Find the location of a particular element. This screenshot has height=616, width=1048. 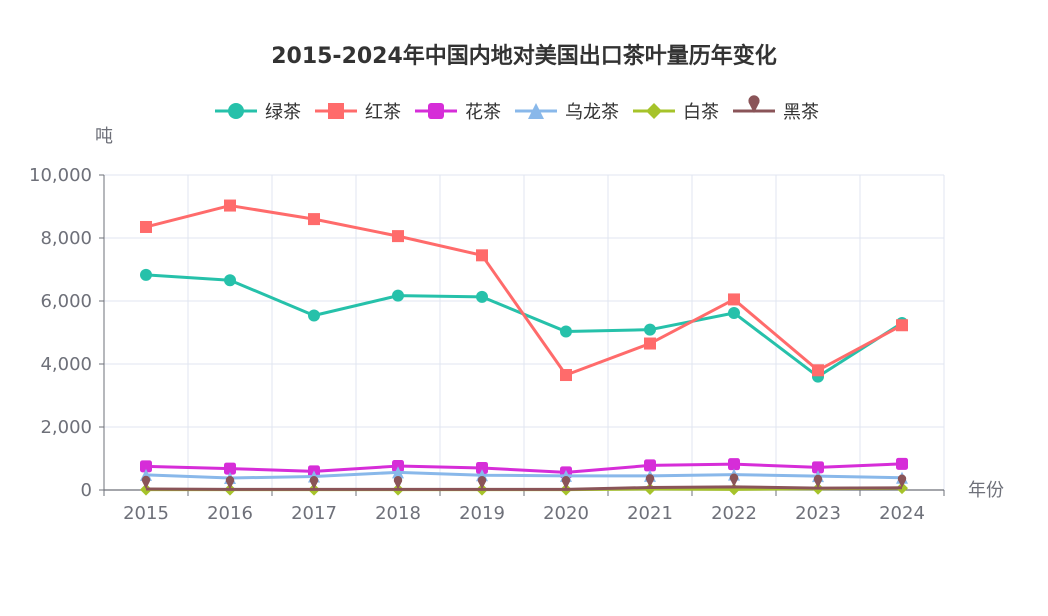

x-axis-label: 年份 is located at coordinates (986, 490).